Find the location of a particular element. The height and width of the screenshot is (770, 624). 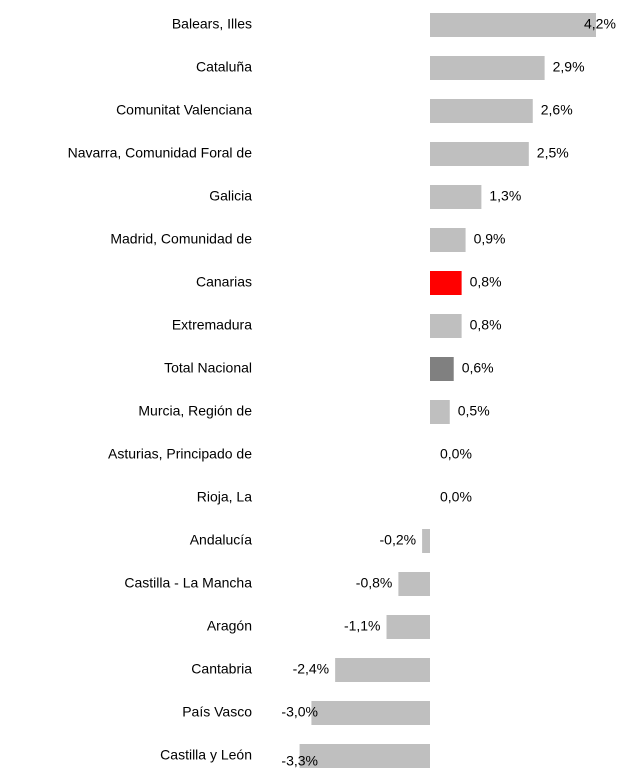

value-label: -0,2% is located at coordinates (398, 540).